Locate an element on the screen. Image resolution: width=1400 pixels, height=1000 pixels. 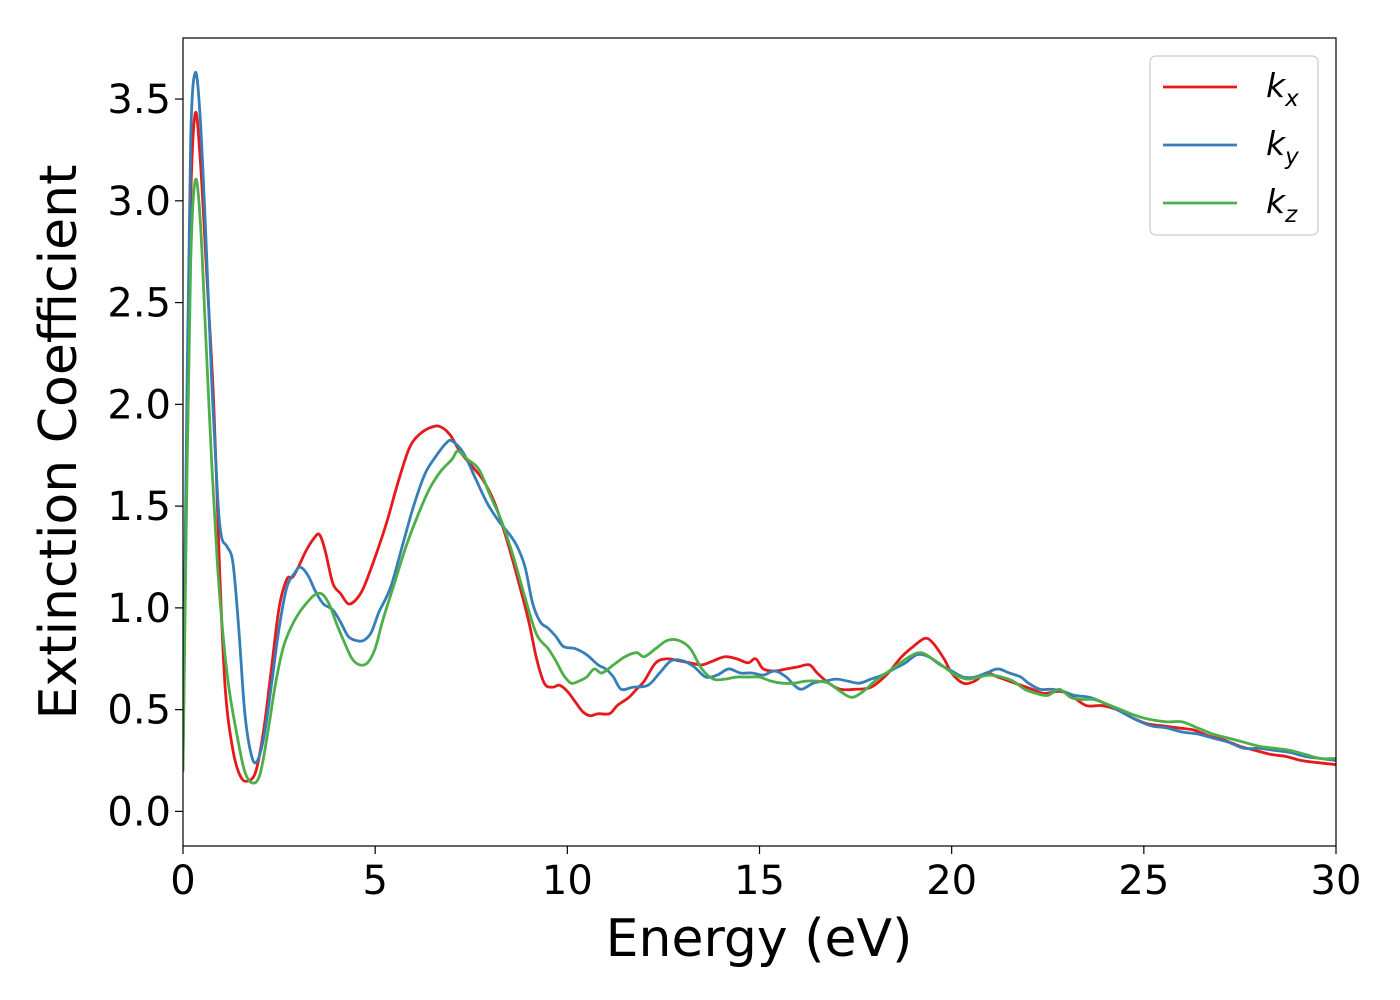
x-tick-label: 30 is located at coordinates (1336, 881).